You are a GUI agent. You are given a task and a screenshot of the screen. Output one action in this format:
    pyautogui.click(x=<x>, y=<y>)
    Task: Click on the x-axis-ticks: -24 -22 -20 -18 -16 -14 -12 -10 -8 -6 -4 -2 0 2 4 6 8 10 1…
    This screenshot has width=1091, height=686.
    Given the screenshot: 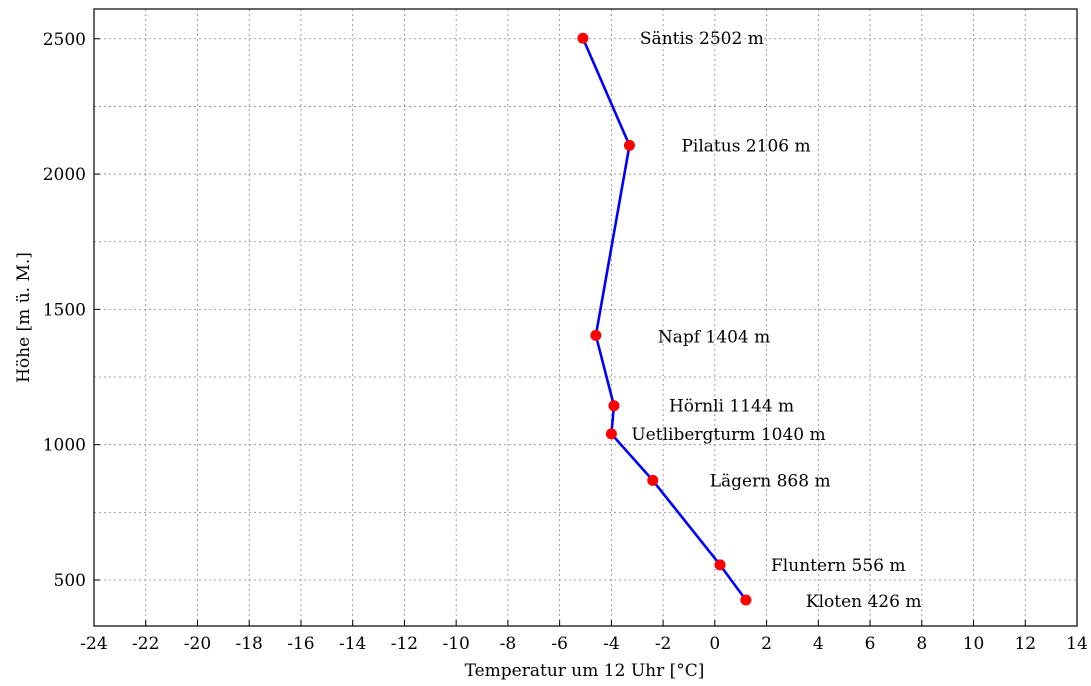 What is the action you would take?
    pyautogui.click(x=584, y=637)
    